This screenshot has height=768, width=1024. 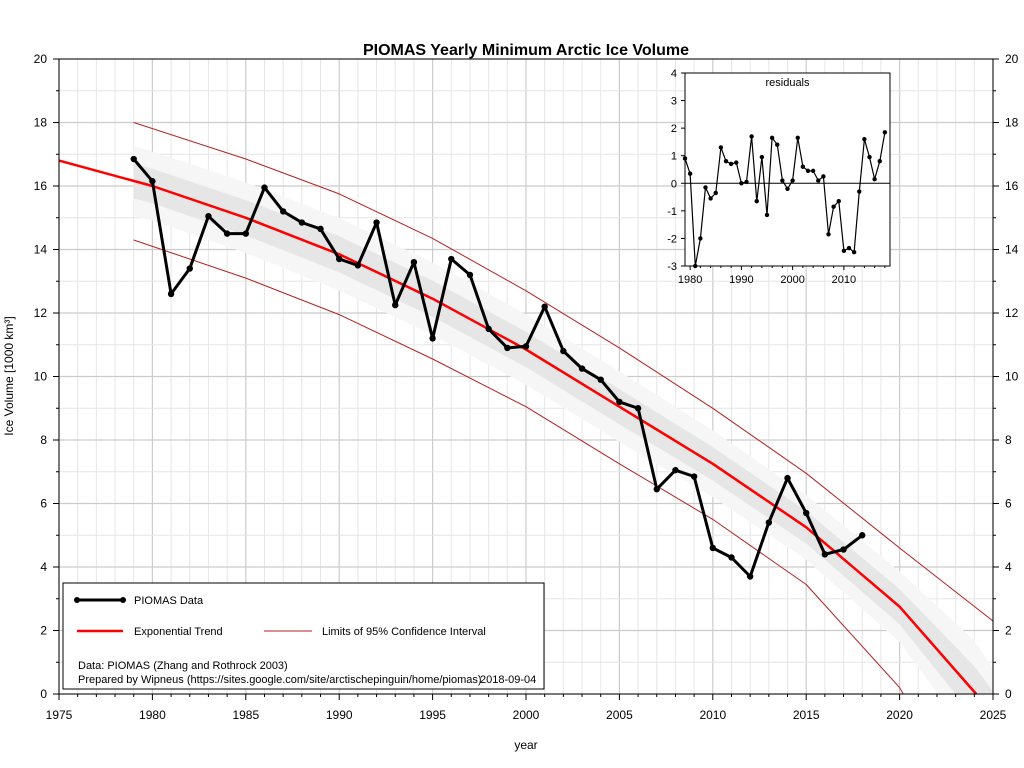 I want to click on credits-line-1: Data: PIOMAS (Zhang and Rothrock 2003), so click(x=183, y=666).